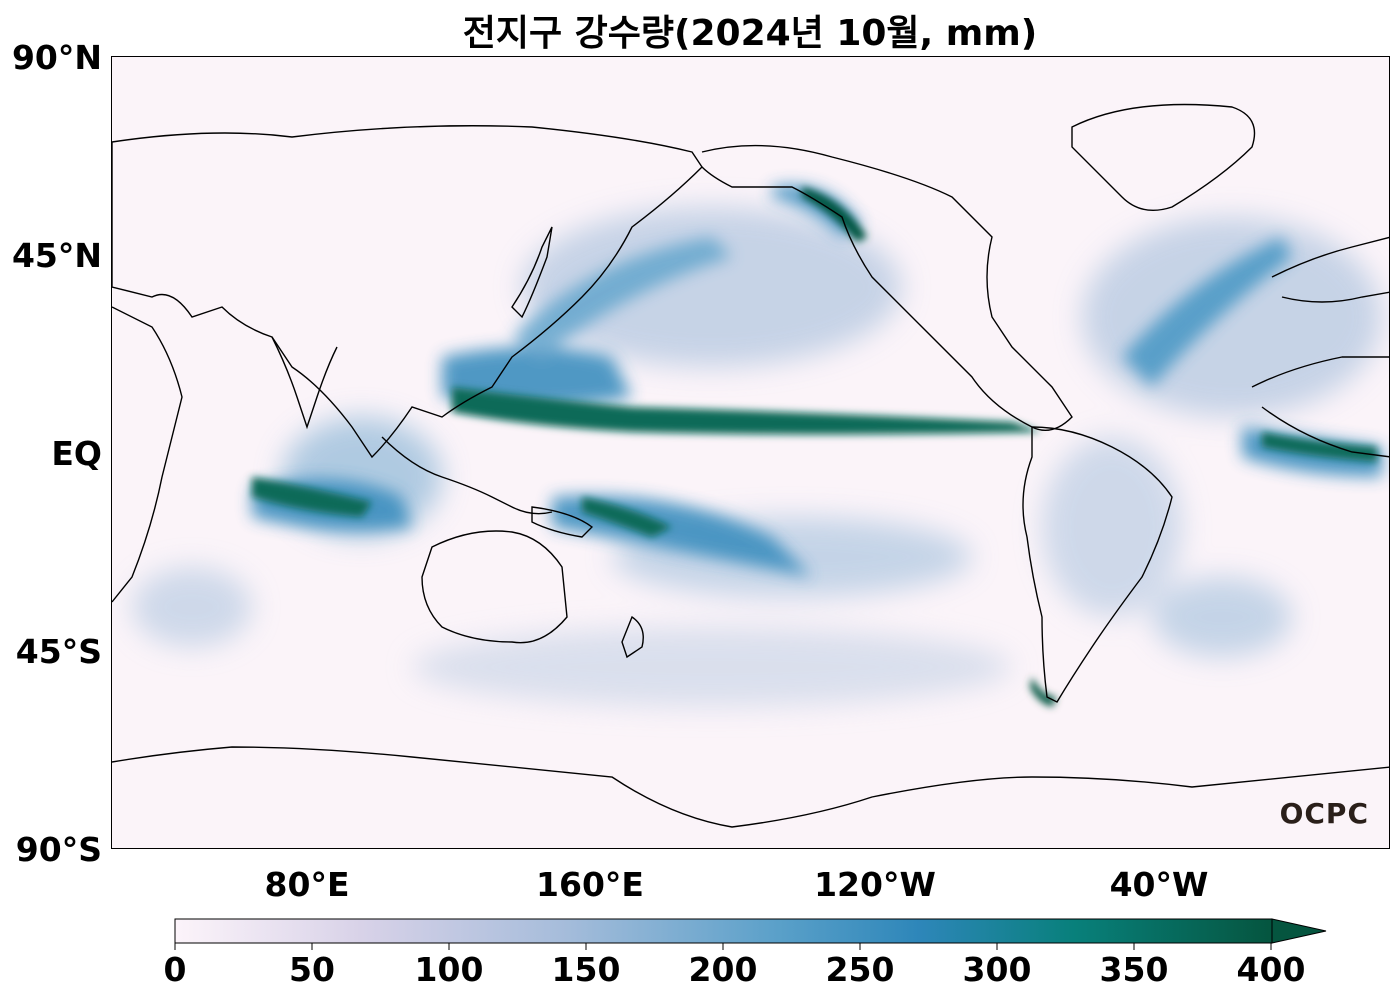  Describe the element at coordinates (1324, 813) in the screenshot. I see `ocpc-logo: OCPC` at that location.